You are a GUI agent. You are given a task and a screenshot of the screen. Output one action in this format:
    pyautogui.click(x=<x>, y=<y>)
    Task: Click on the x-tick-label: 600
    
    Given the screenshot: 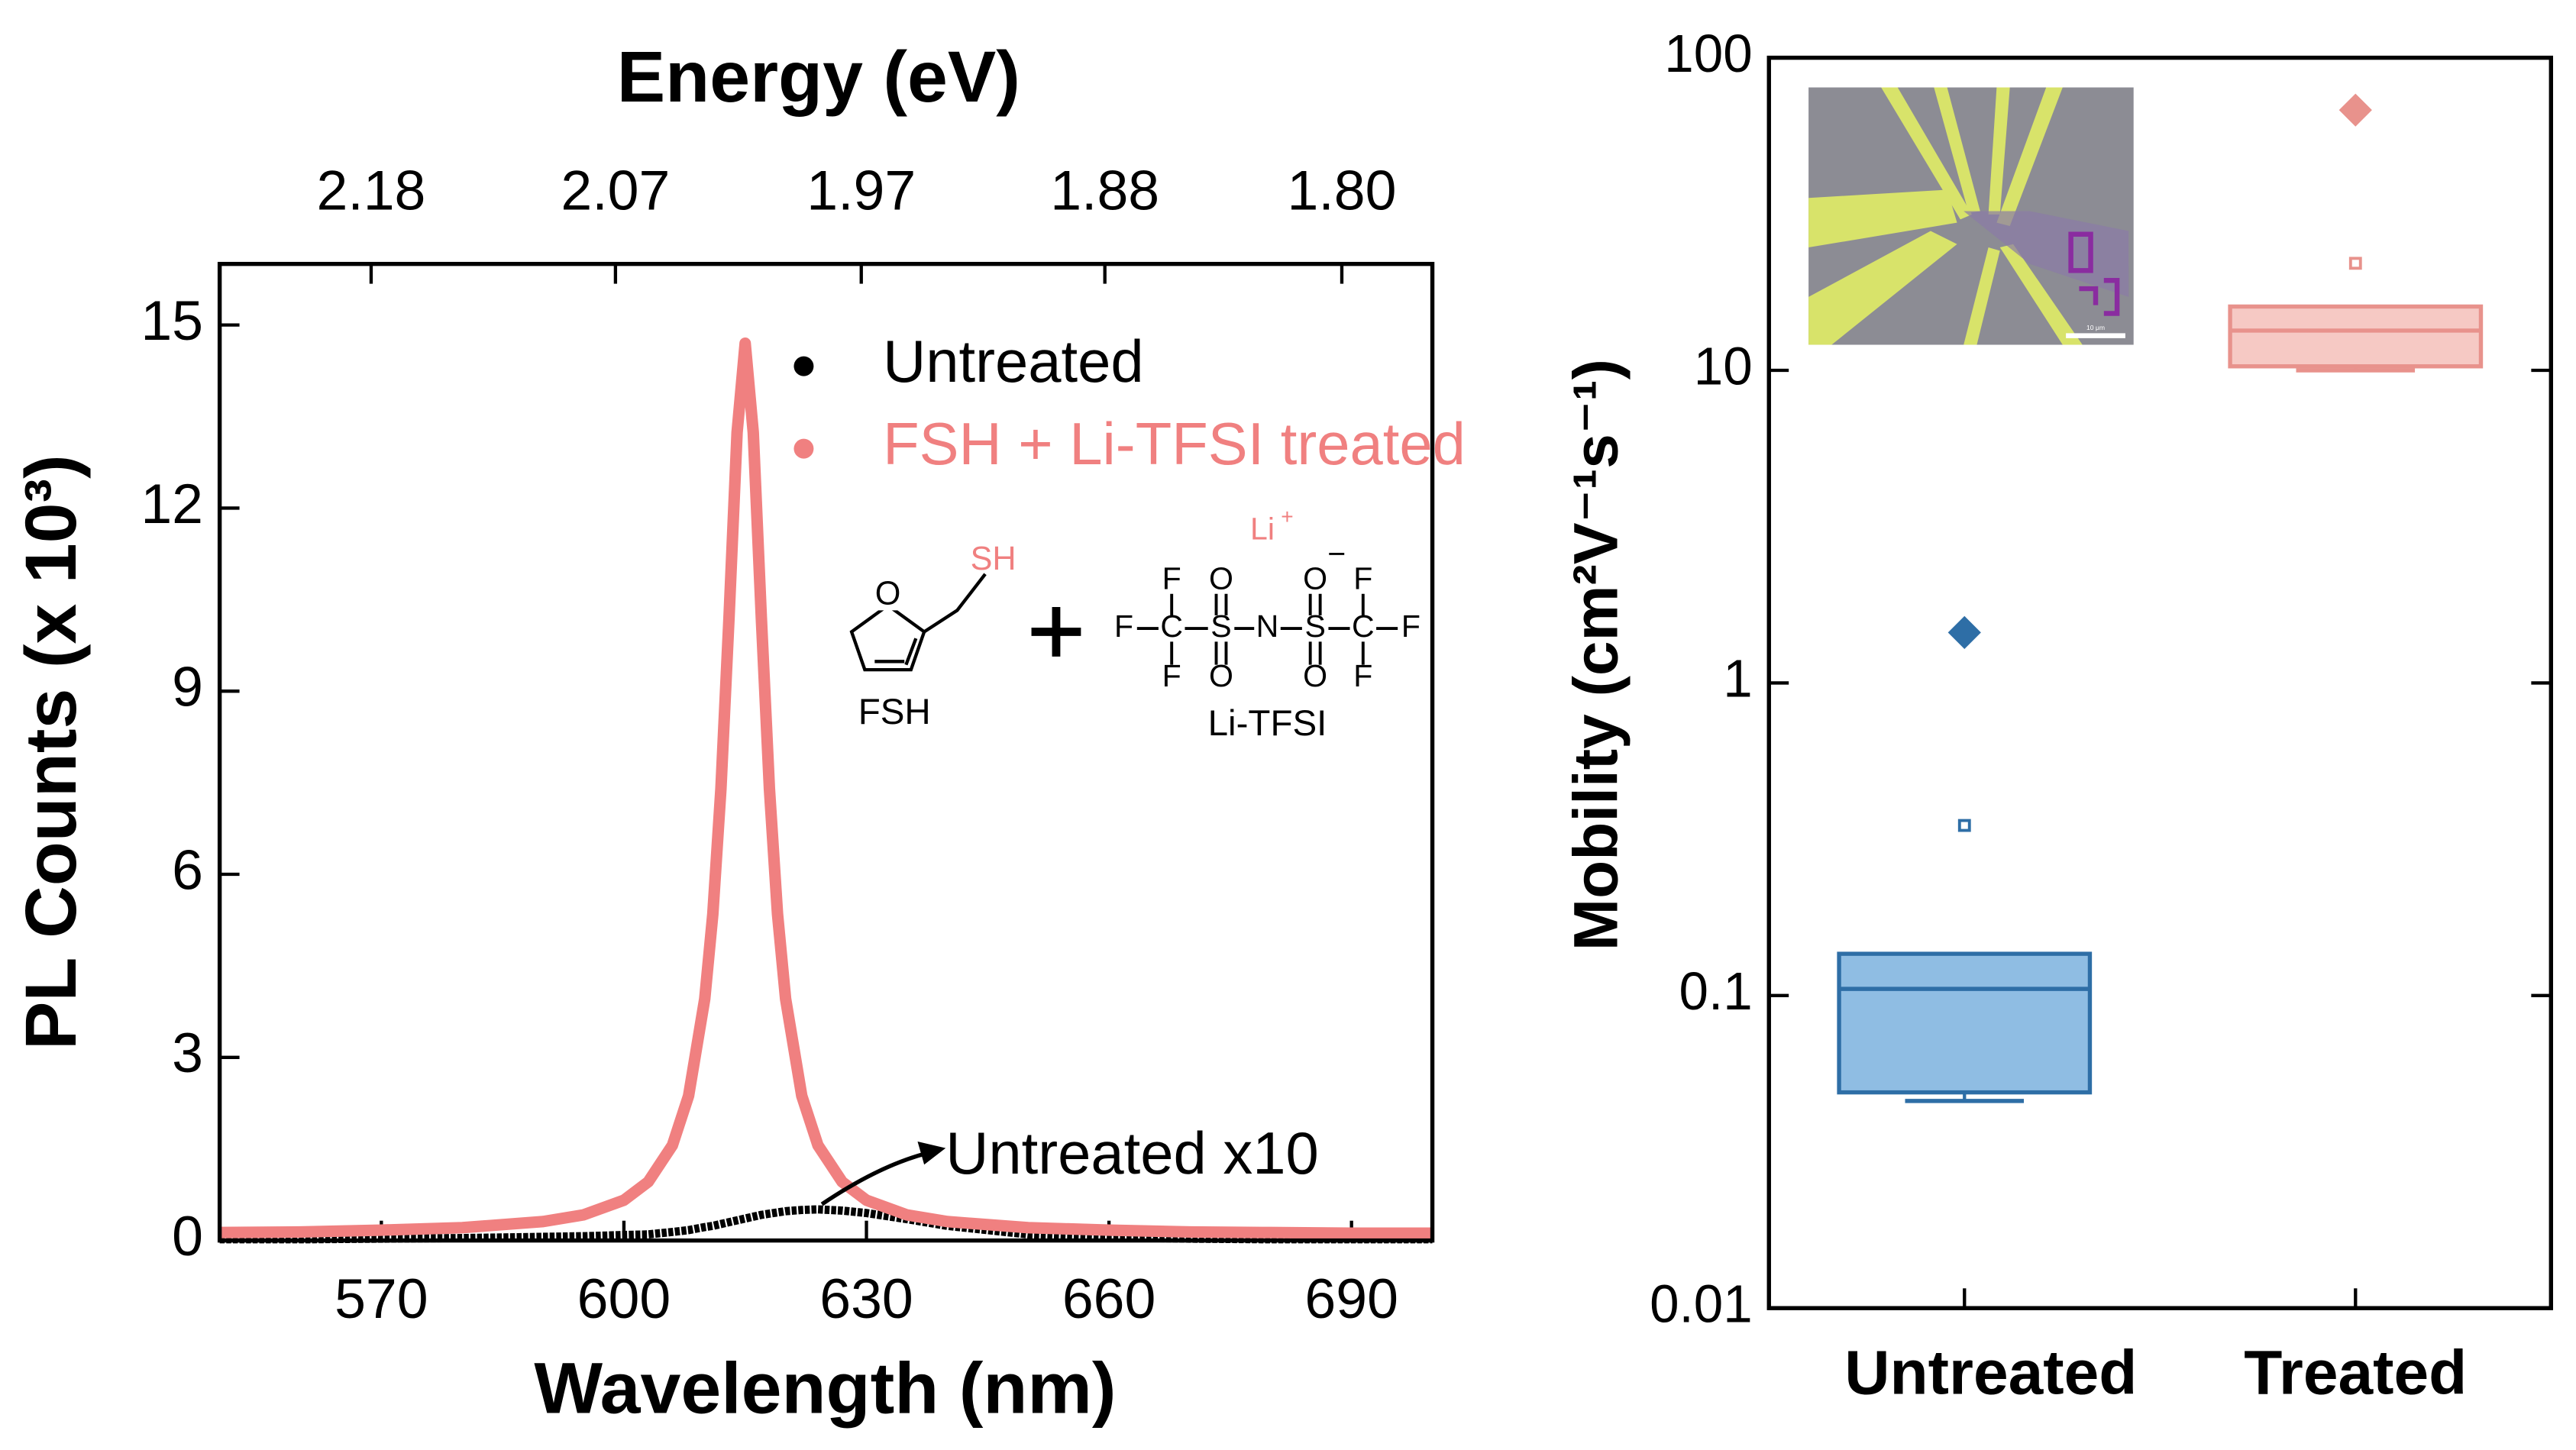 What is the action you would take?
    pyautogui.click(x=624, y=1299)
    